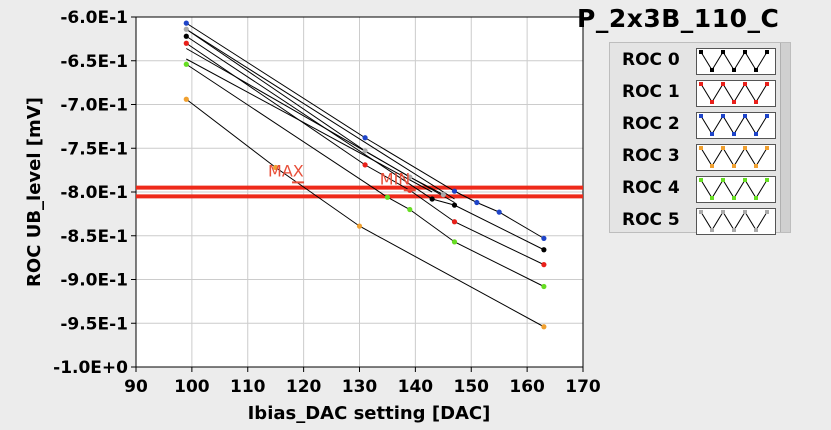 The image size is (831, 430). Describe the element at coordinates (286, 170) in the screenshot. I see `marker-label: MAX` at that location.